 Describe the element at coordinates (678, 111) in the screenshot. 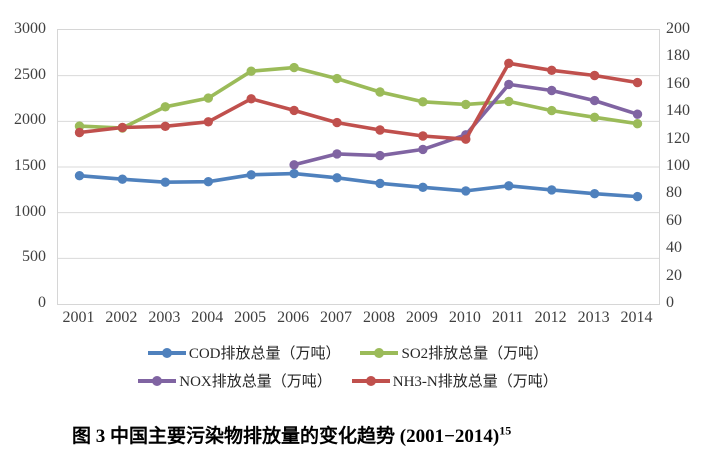

I see `y-axis-right-tick: 140` at that location.